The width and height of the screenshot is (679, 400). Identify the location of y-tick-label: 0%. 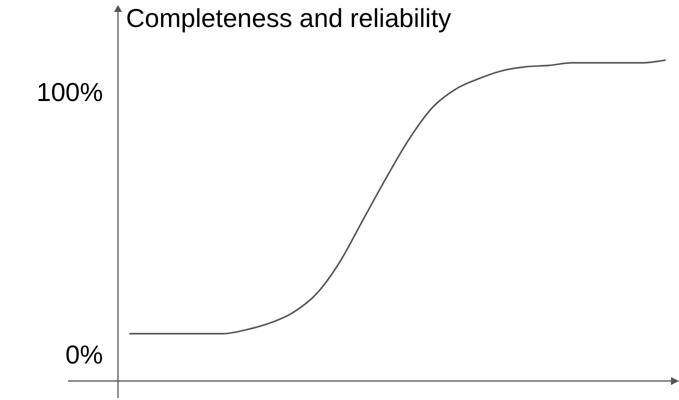
(84, 355).